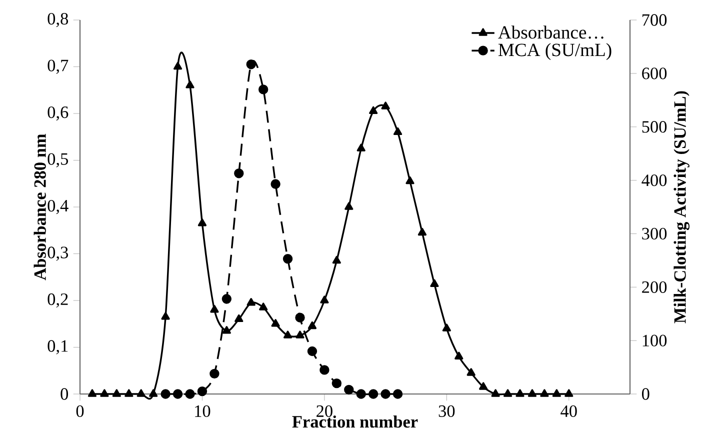 This screenshot has height=444, width=711. I want to click on y2-tick-label: 0, so click(646, 394).